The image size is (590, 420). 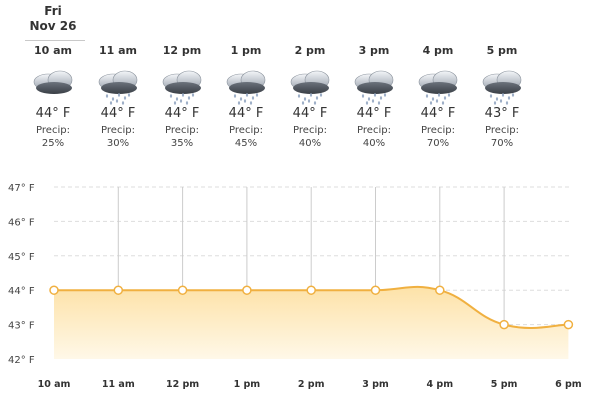 What do you see at coordinates (55, 40) in the screenshot?
I see `day-divider` at bounding box center [55, 40].